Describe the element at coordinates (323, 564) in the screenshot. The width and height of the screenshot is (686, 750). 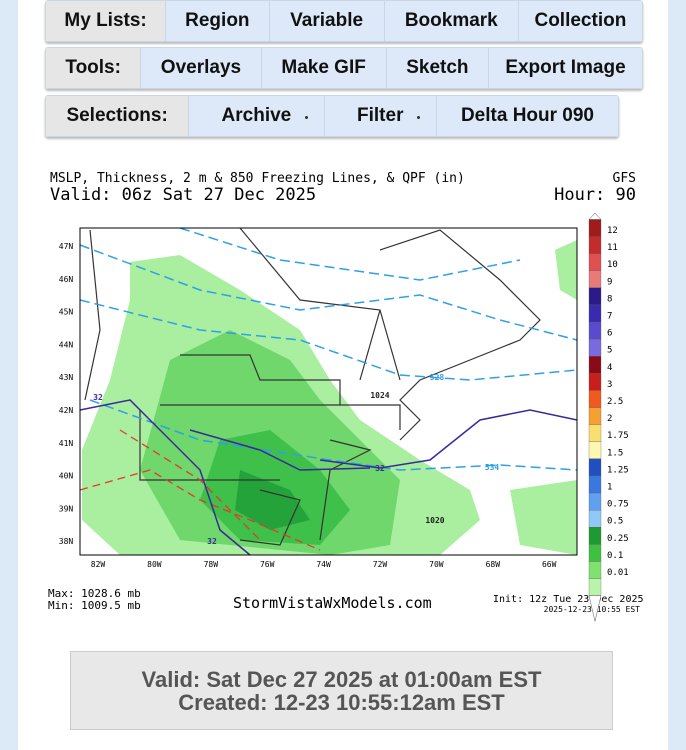
I see `lon-label: 74W` at that location.